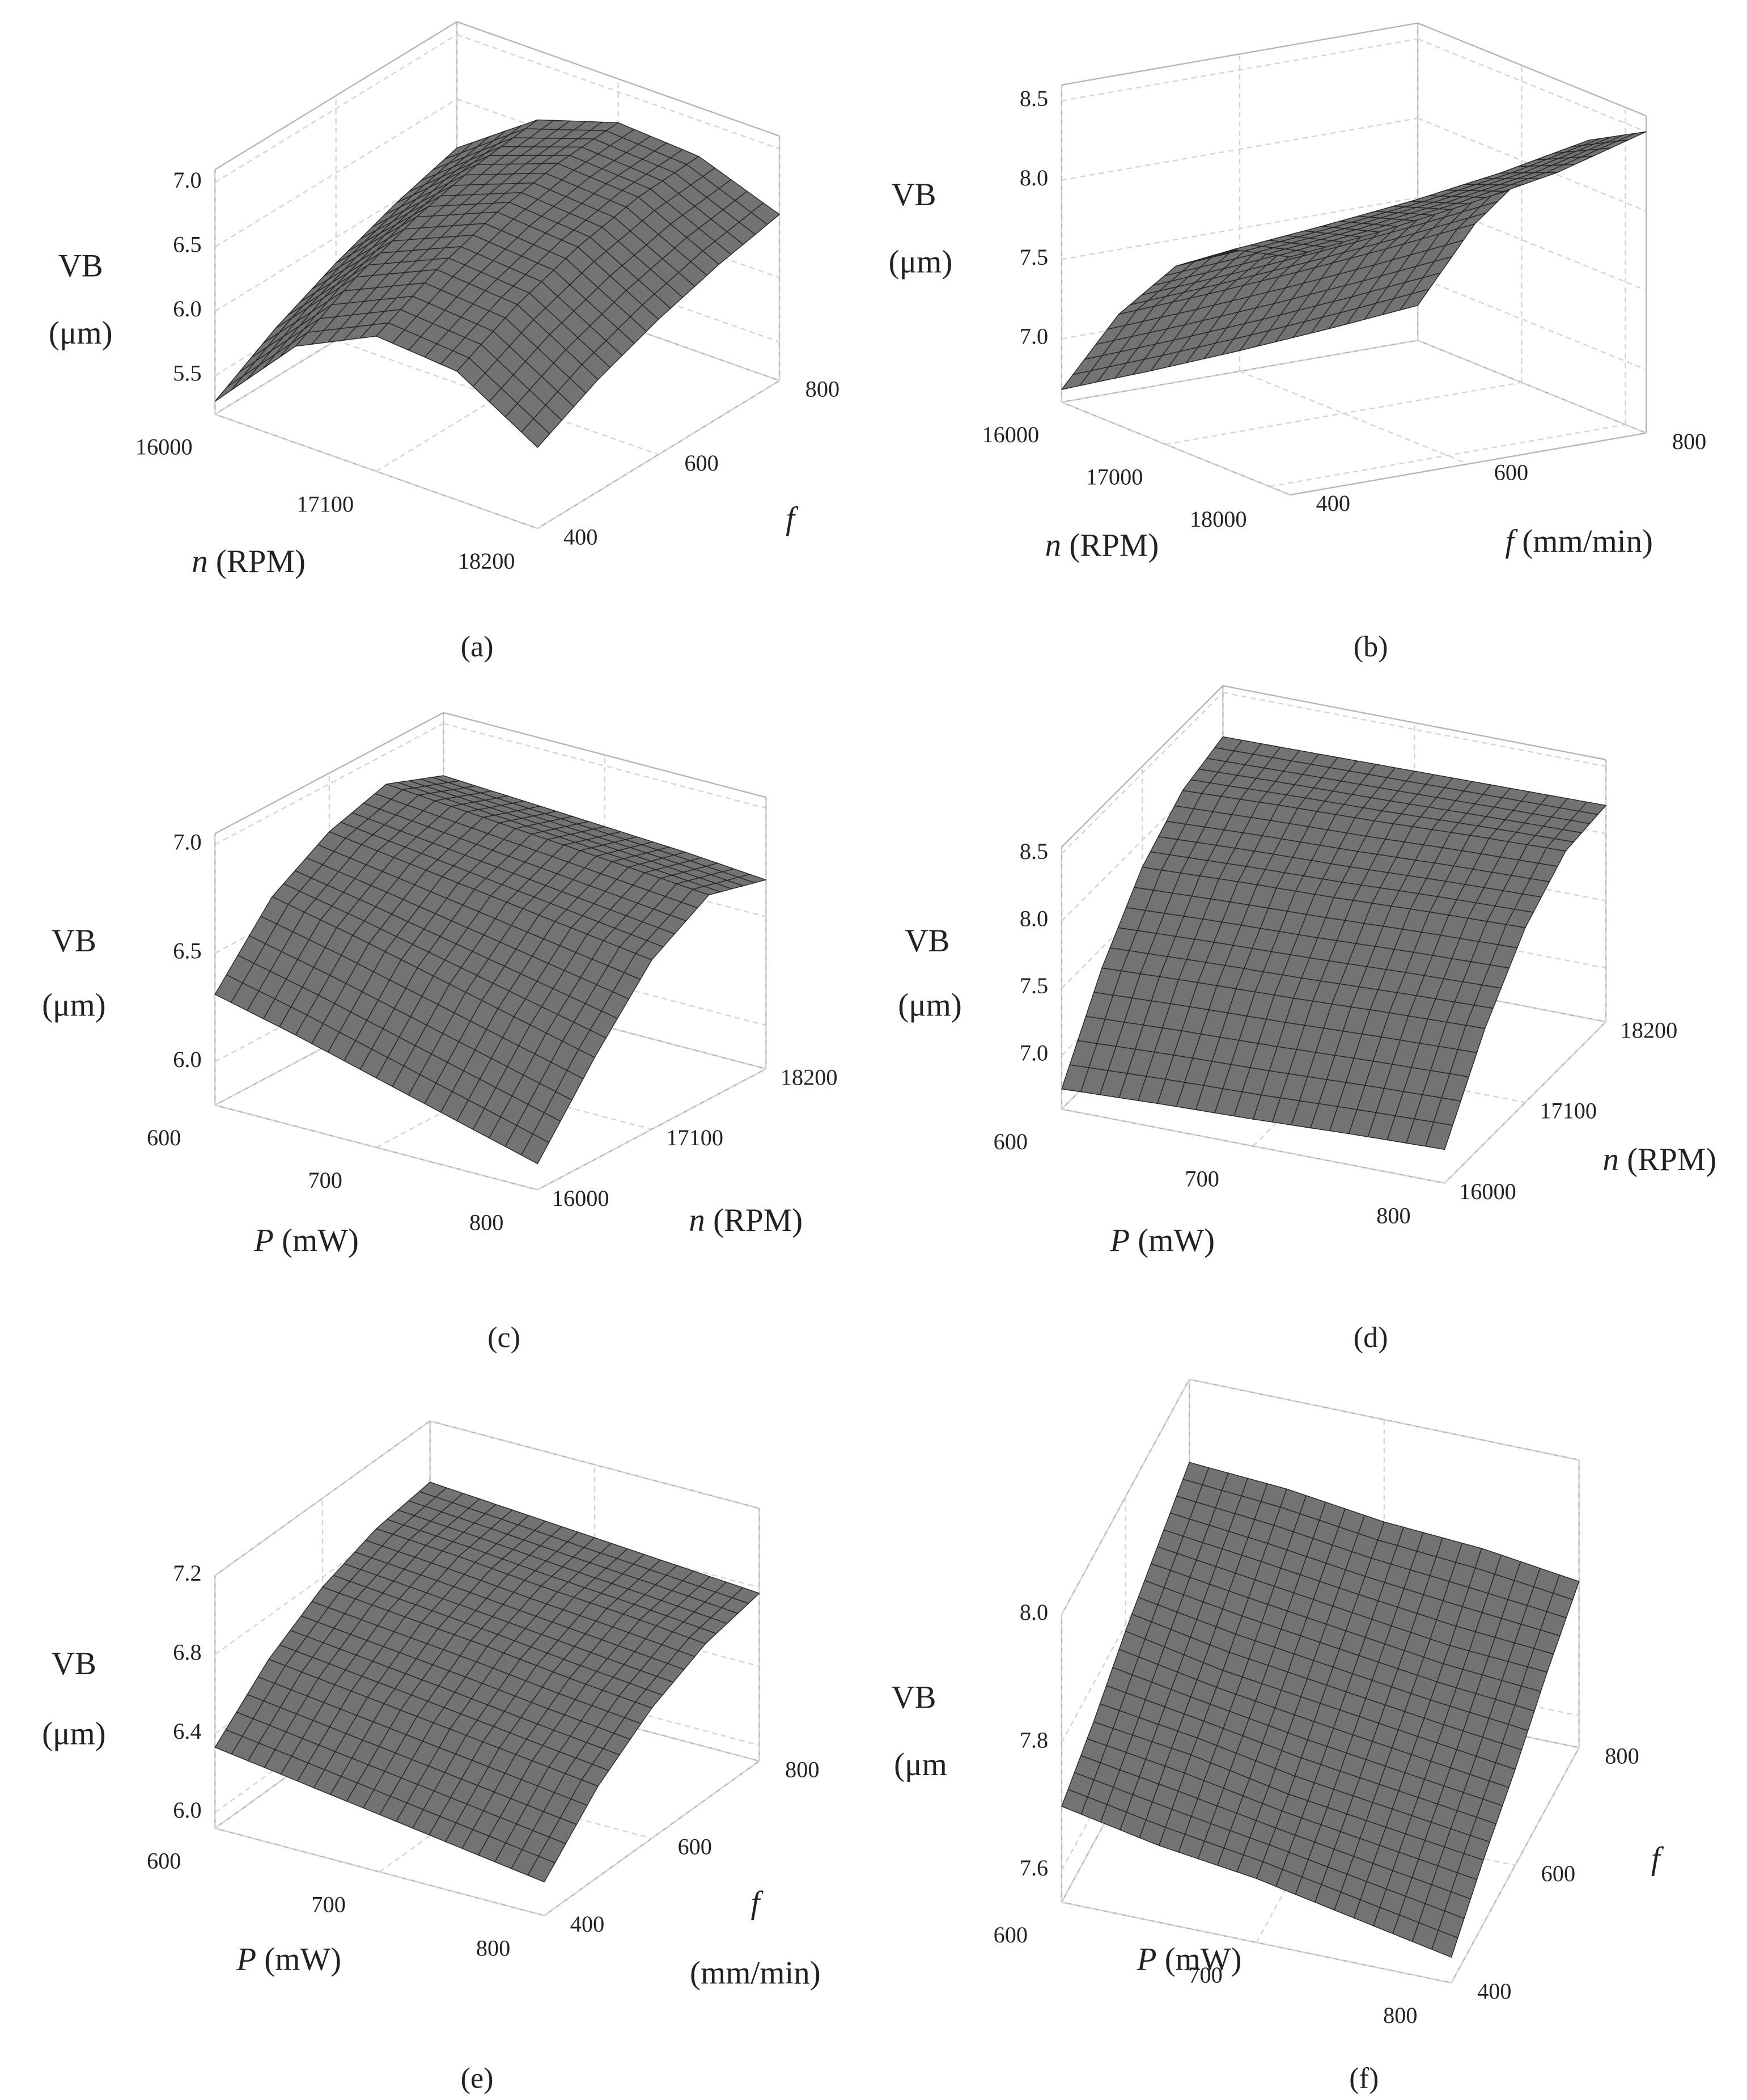  What do you see at coordinates (187, 373) in the screenshot?
I see `z-tick-label: 5.5` at bounding box center [187, 373].